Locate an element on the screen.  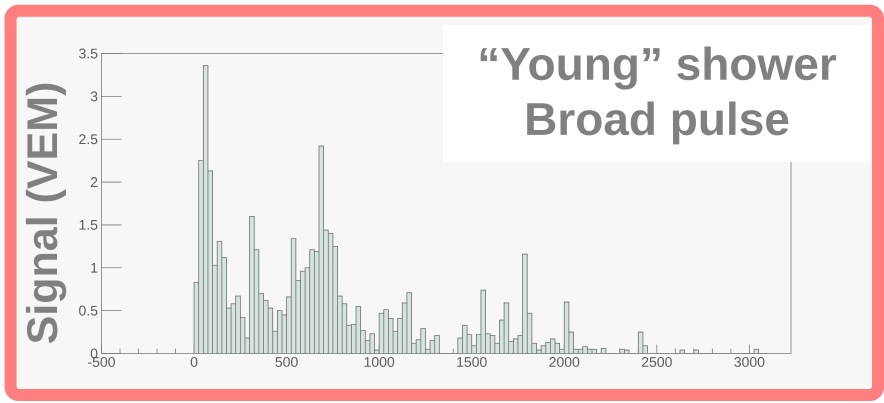
y-tick-label: 1 is located at coordinates (94, 267).